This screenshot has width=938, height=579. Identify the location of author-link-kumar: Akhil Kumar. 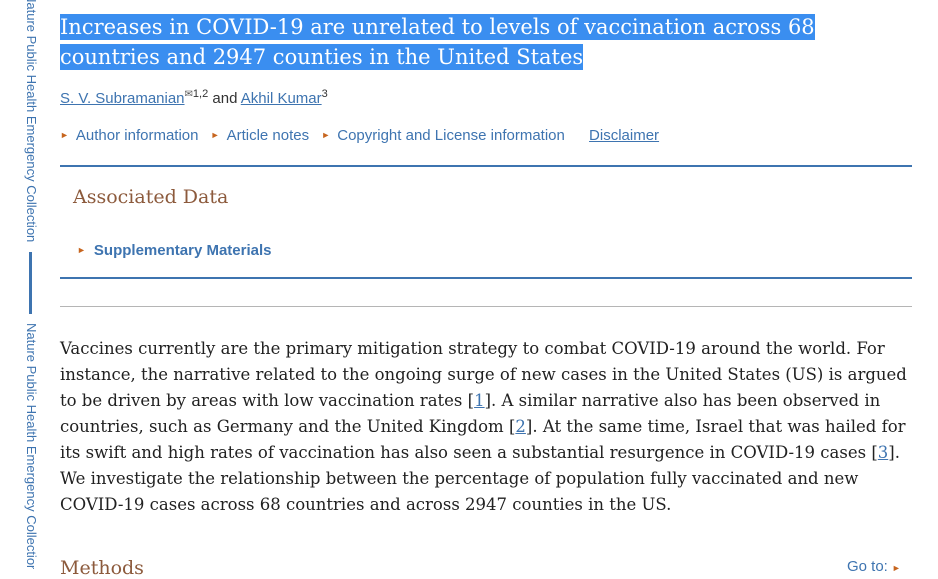
(281, 98).